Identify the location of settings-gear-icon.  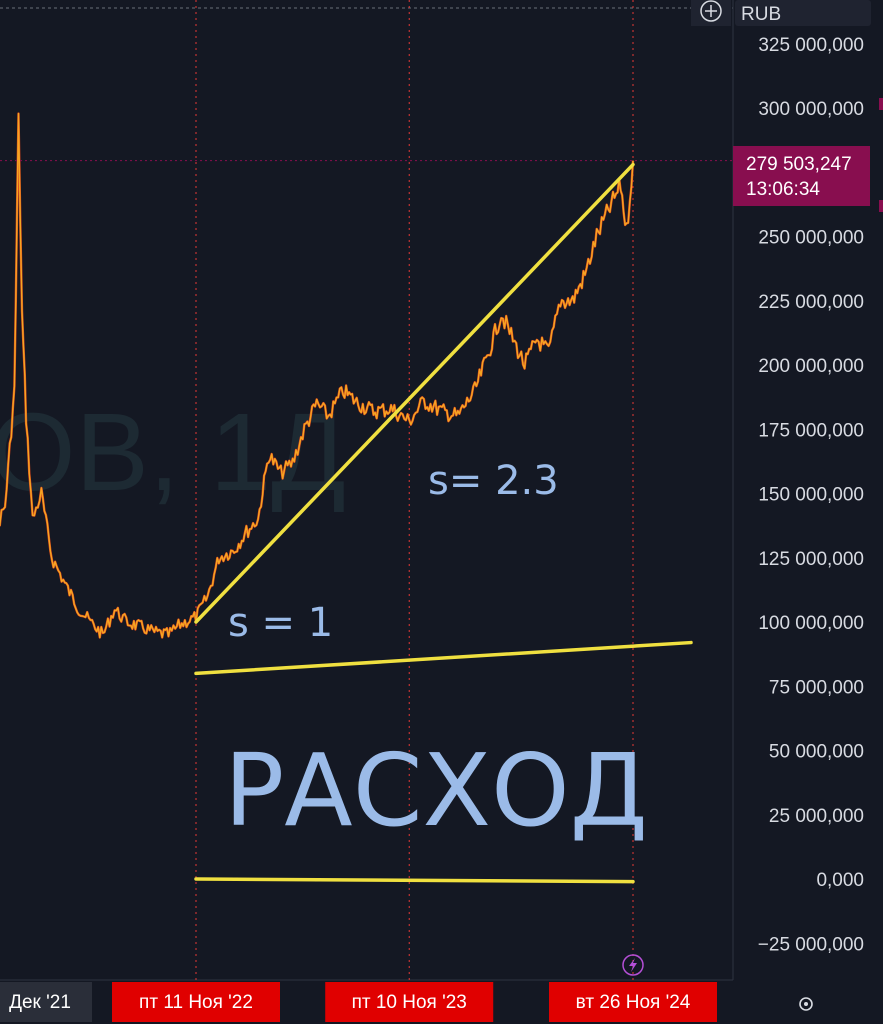
(806, 1004).